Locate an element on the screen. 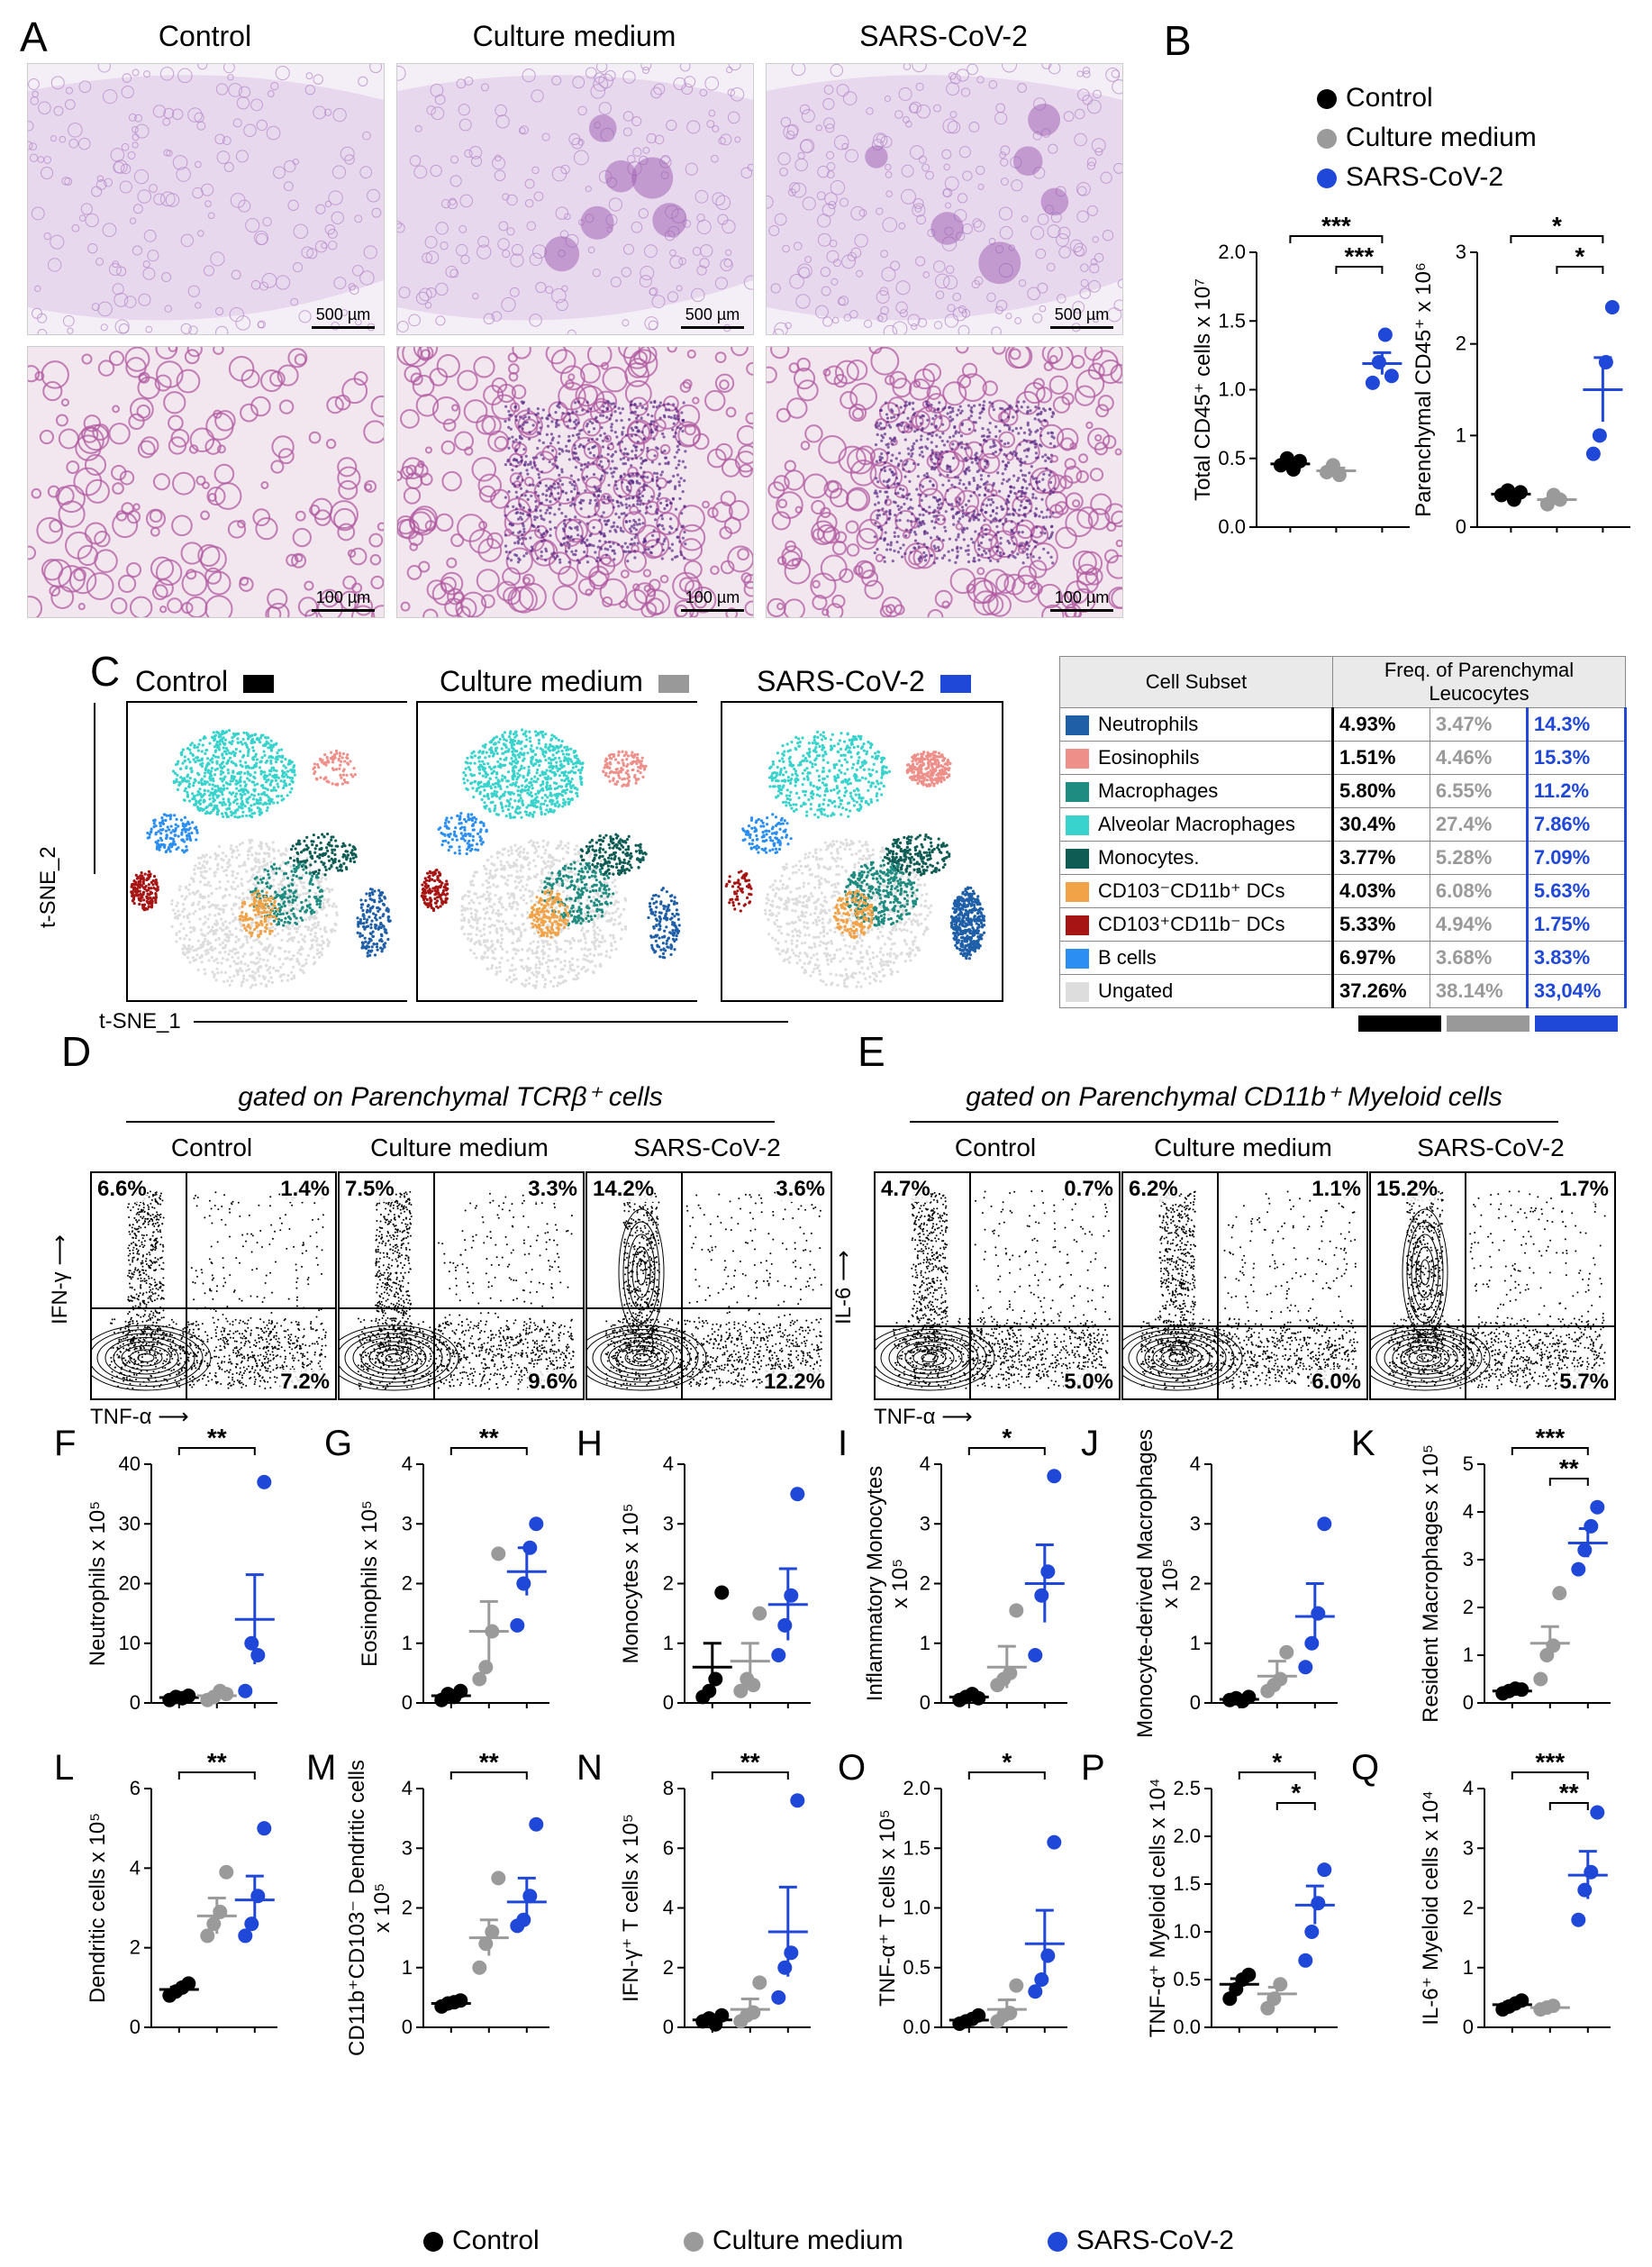 The height and width of the screenshot is (2267, 1652). table-cell-value: 3.83% is located at coordinates (1576, 958).